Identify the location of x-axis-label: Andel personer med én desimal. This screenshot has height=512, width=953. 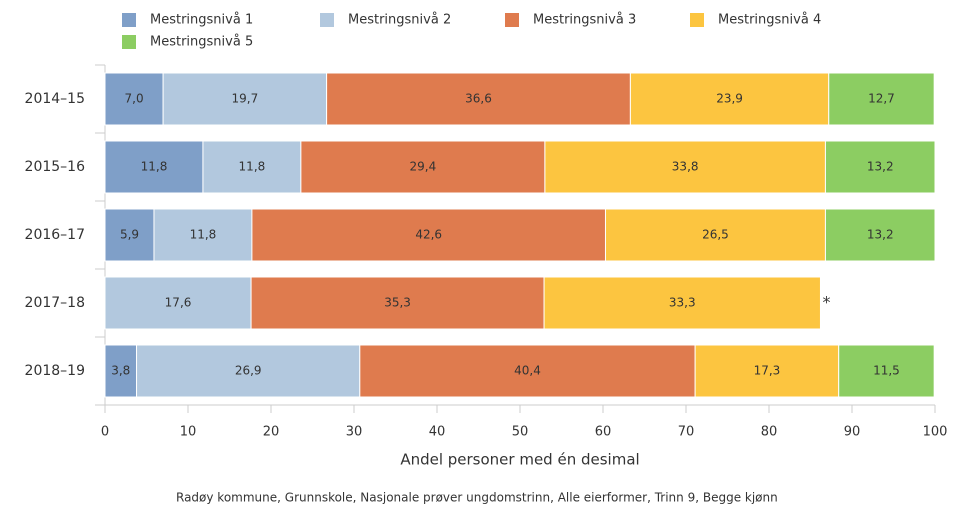
(519, 460).